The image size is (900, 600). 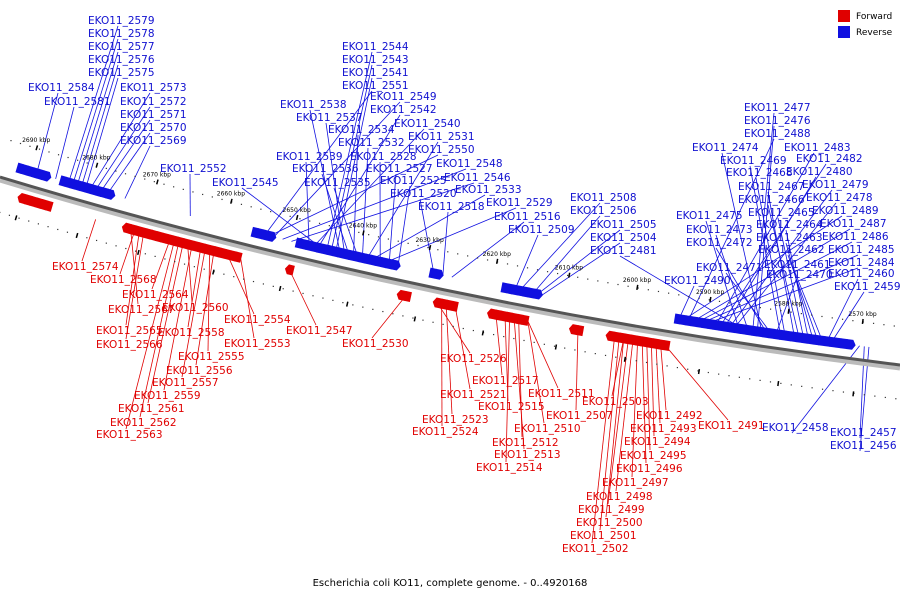 What do you see at coordinates (403, 110) in the screenshot?
I see `gene-label: EKO11_2542` at bounding box center [403, 110].